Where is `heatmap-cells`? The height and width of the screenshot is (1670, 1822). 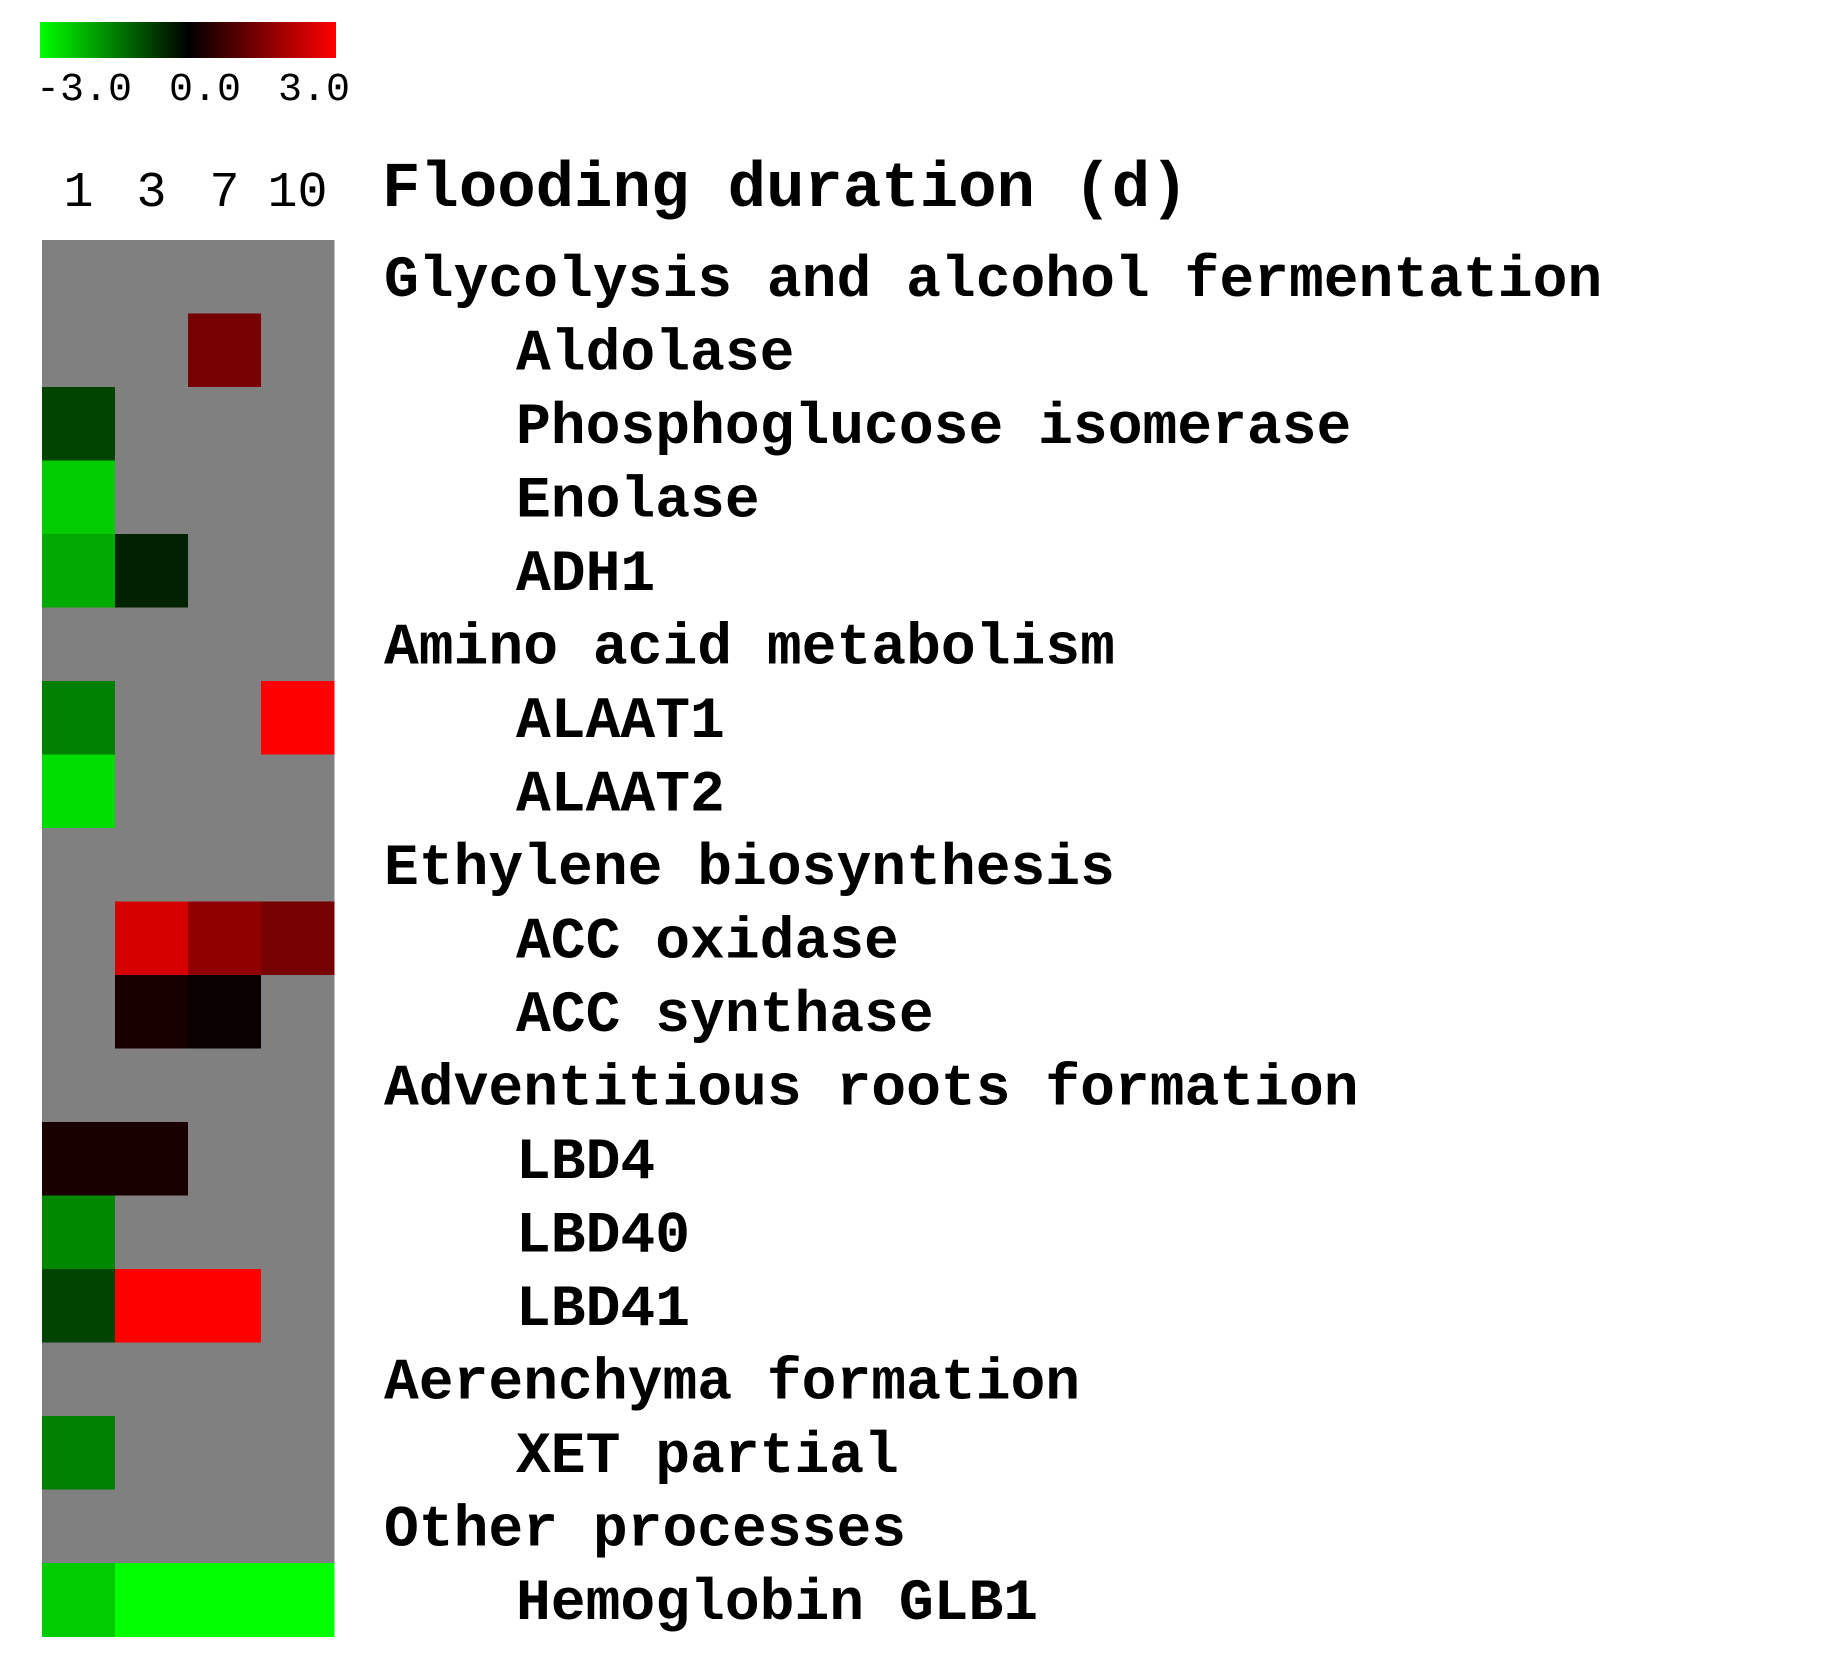 heatmap-cells is located at coordinates (188, 938).